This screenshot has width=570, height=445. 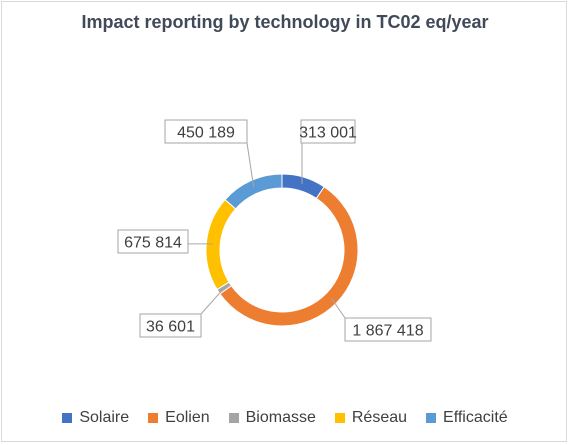 I want to click on legend-item-eolien: Eolien, so click(x=179, y=418).